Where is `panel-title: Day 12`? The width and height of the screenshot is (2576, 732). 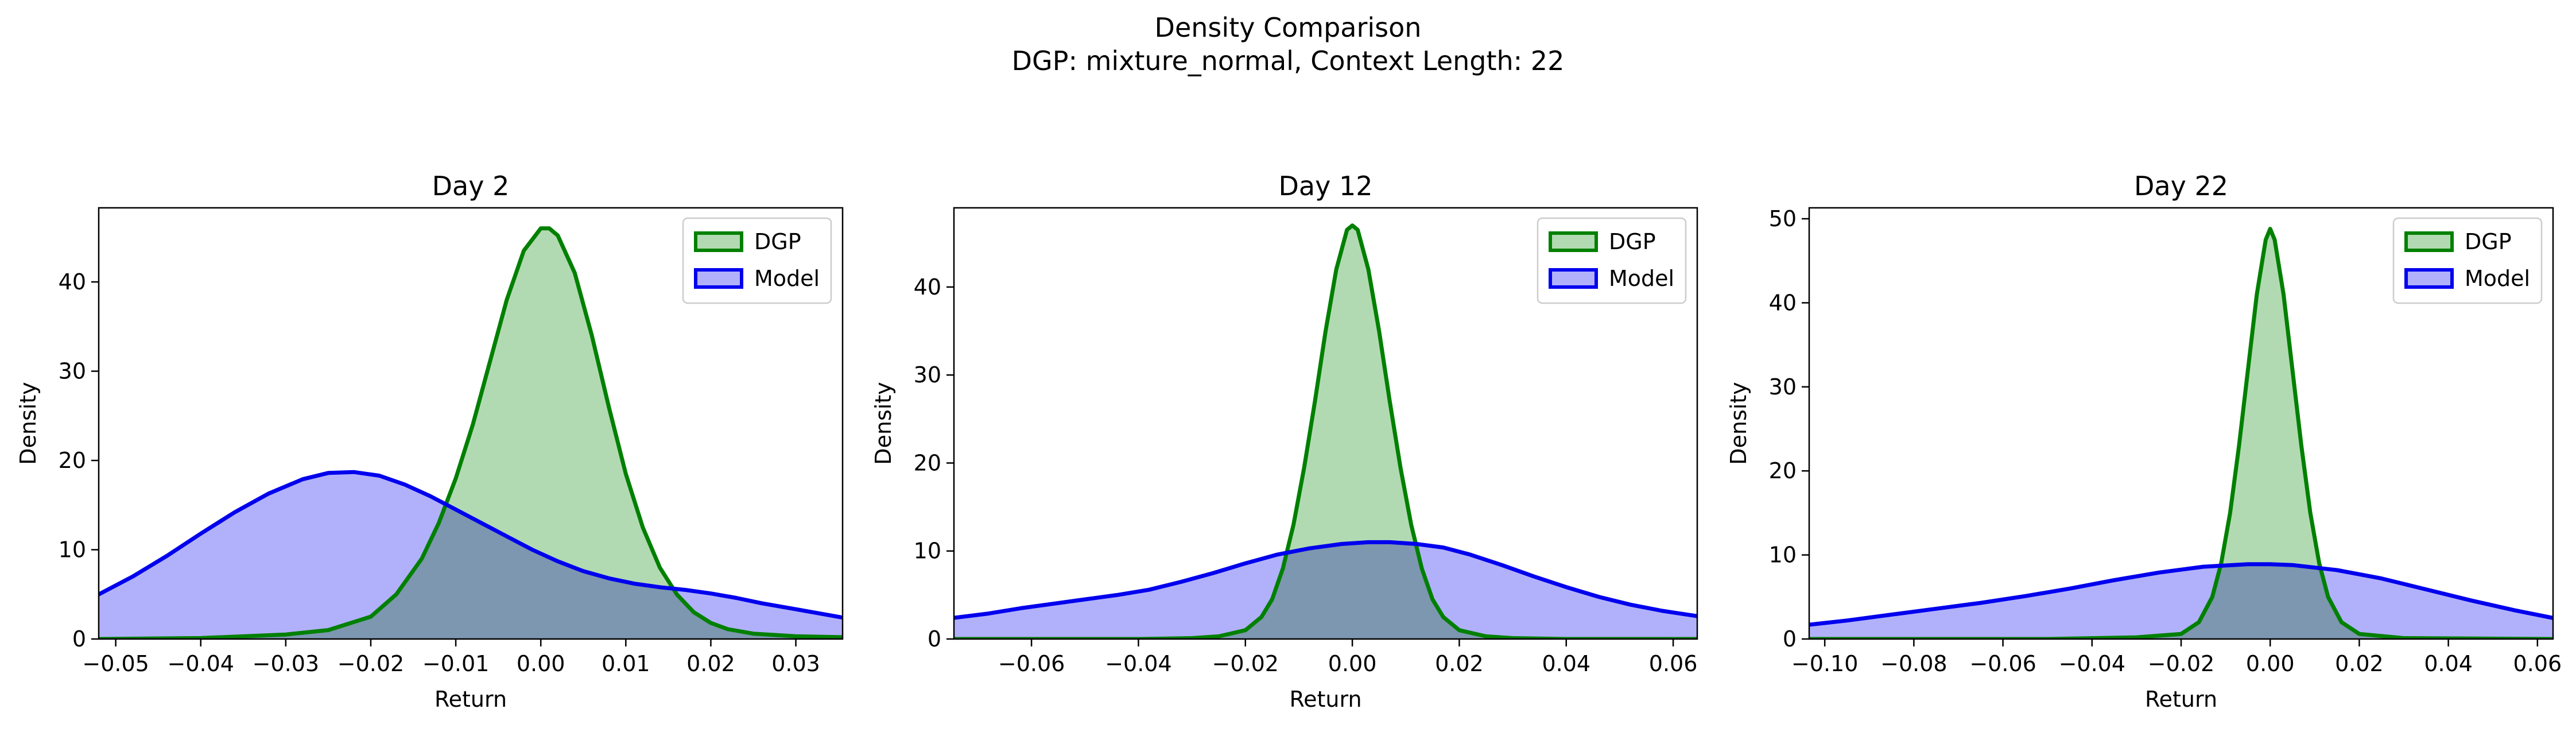
panel-title: Day 12 is located at coordinates (1326, 186).